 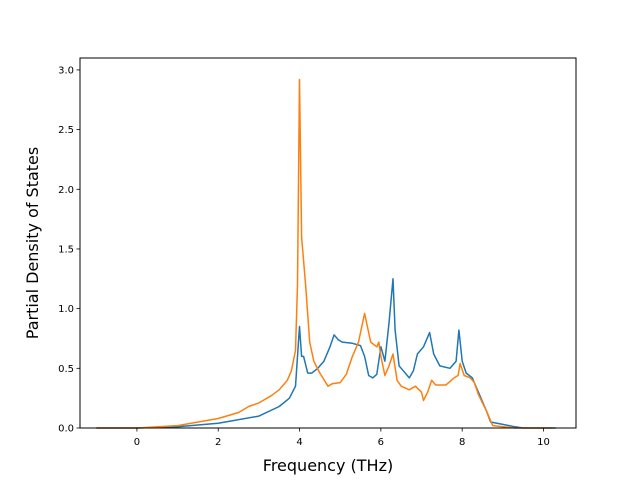 I want to click on x-tick-label: 6, so click(x=381, y=442).